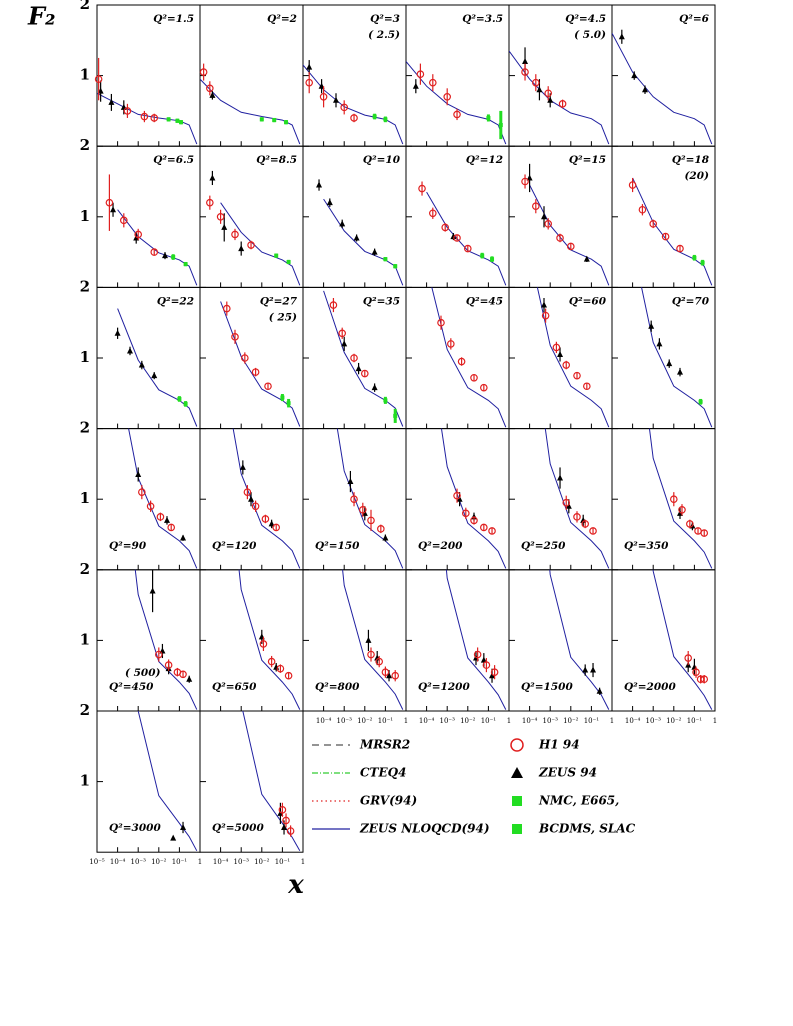 The height and width of the screenshot is (1026, 793). Describe the element at coordinates (361, 745) in the screenshot. I see `legend-item: MRSR2` at that location.